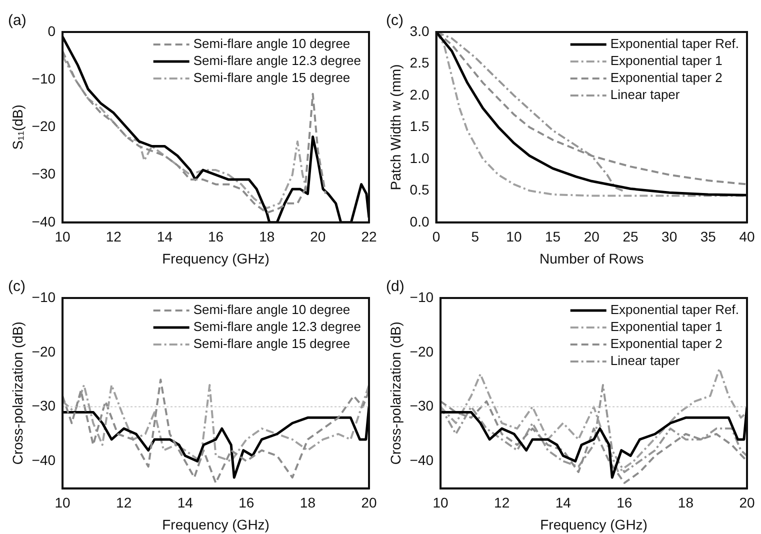 Image resolution: width=761 pixels, height=534 pixels. I want to click on chart-title: (d), so click(395, 287).